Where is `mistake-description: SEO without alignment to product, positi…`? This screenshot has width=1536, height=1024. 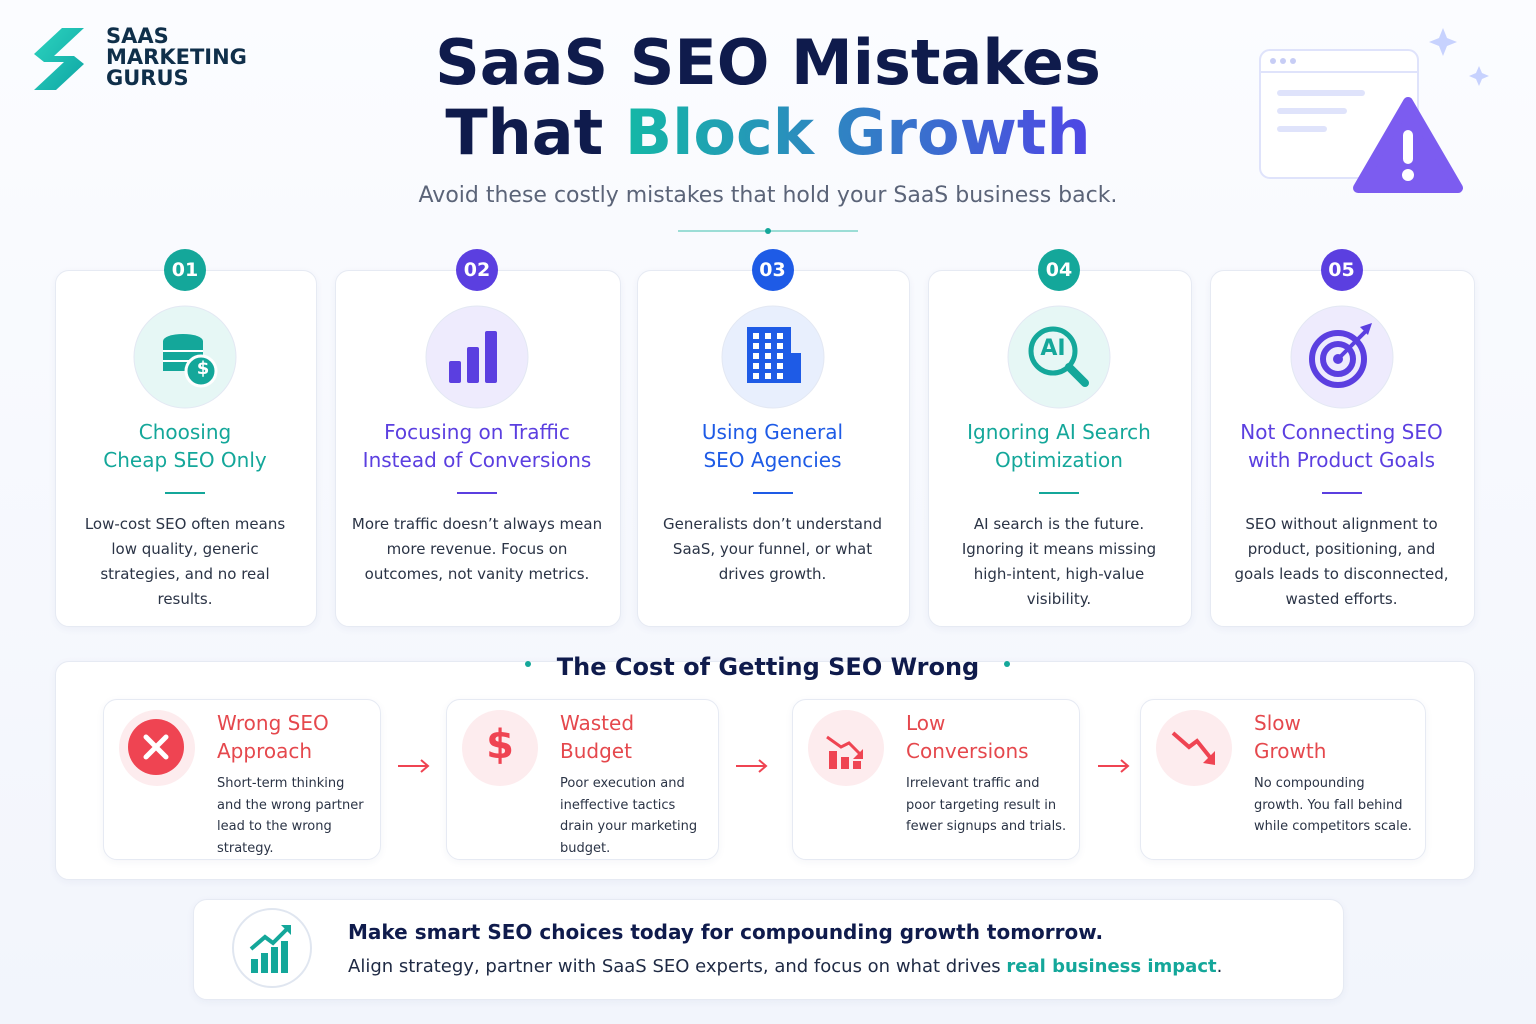 mistake-description: SEO without alignment to product, positi… is located at coordinates (1341, 561).